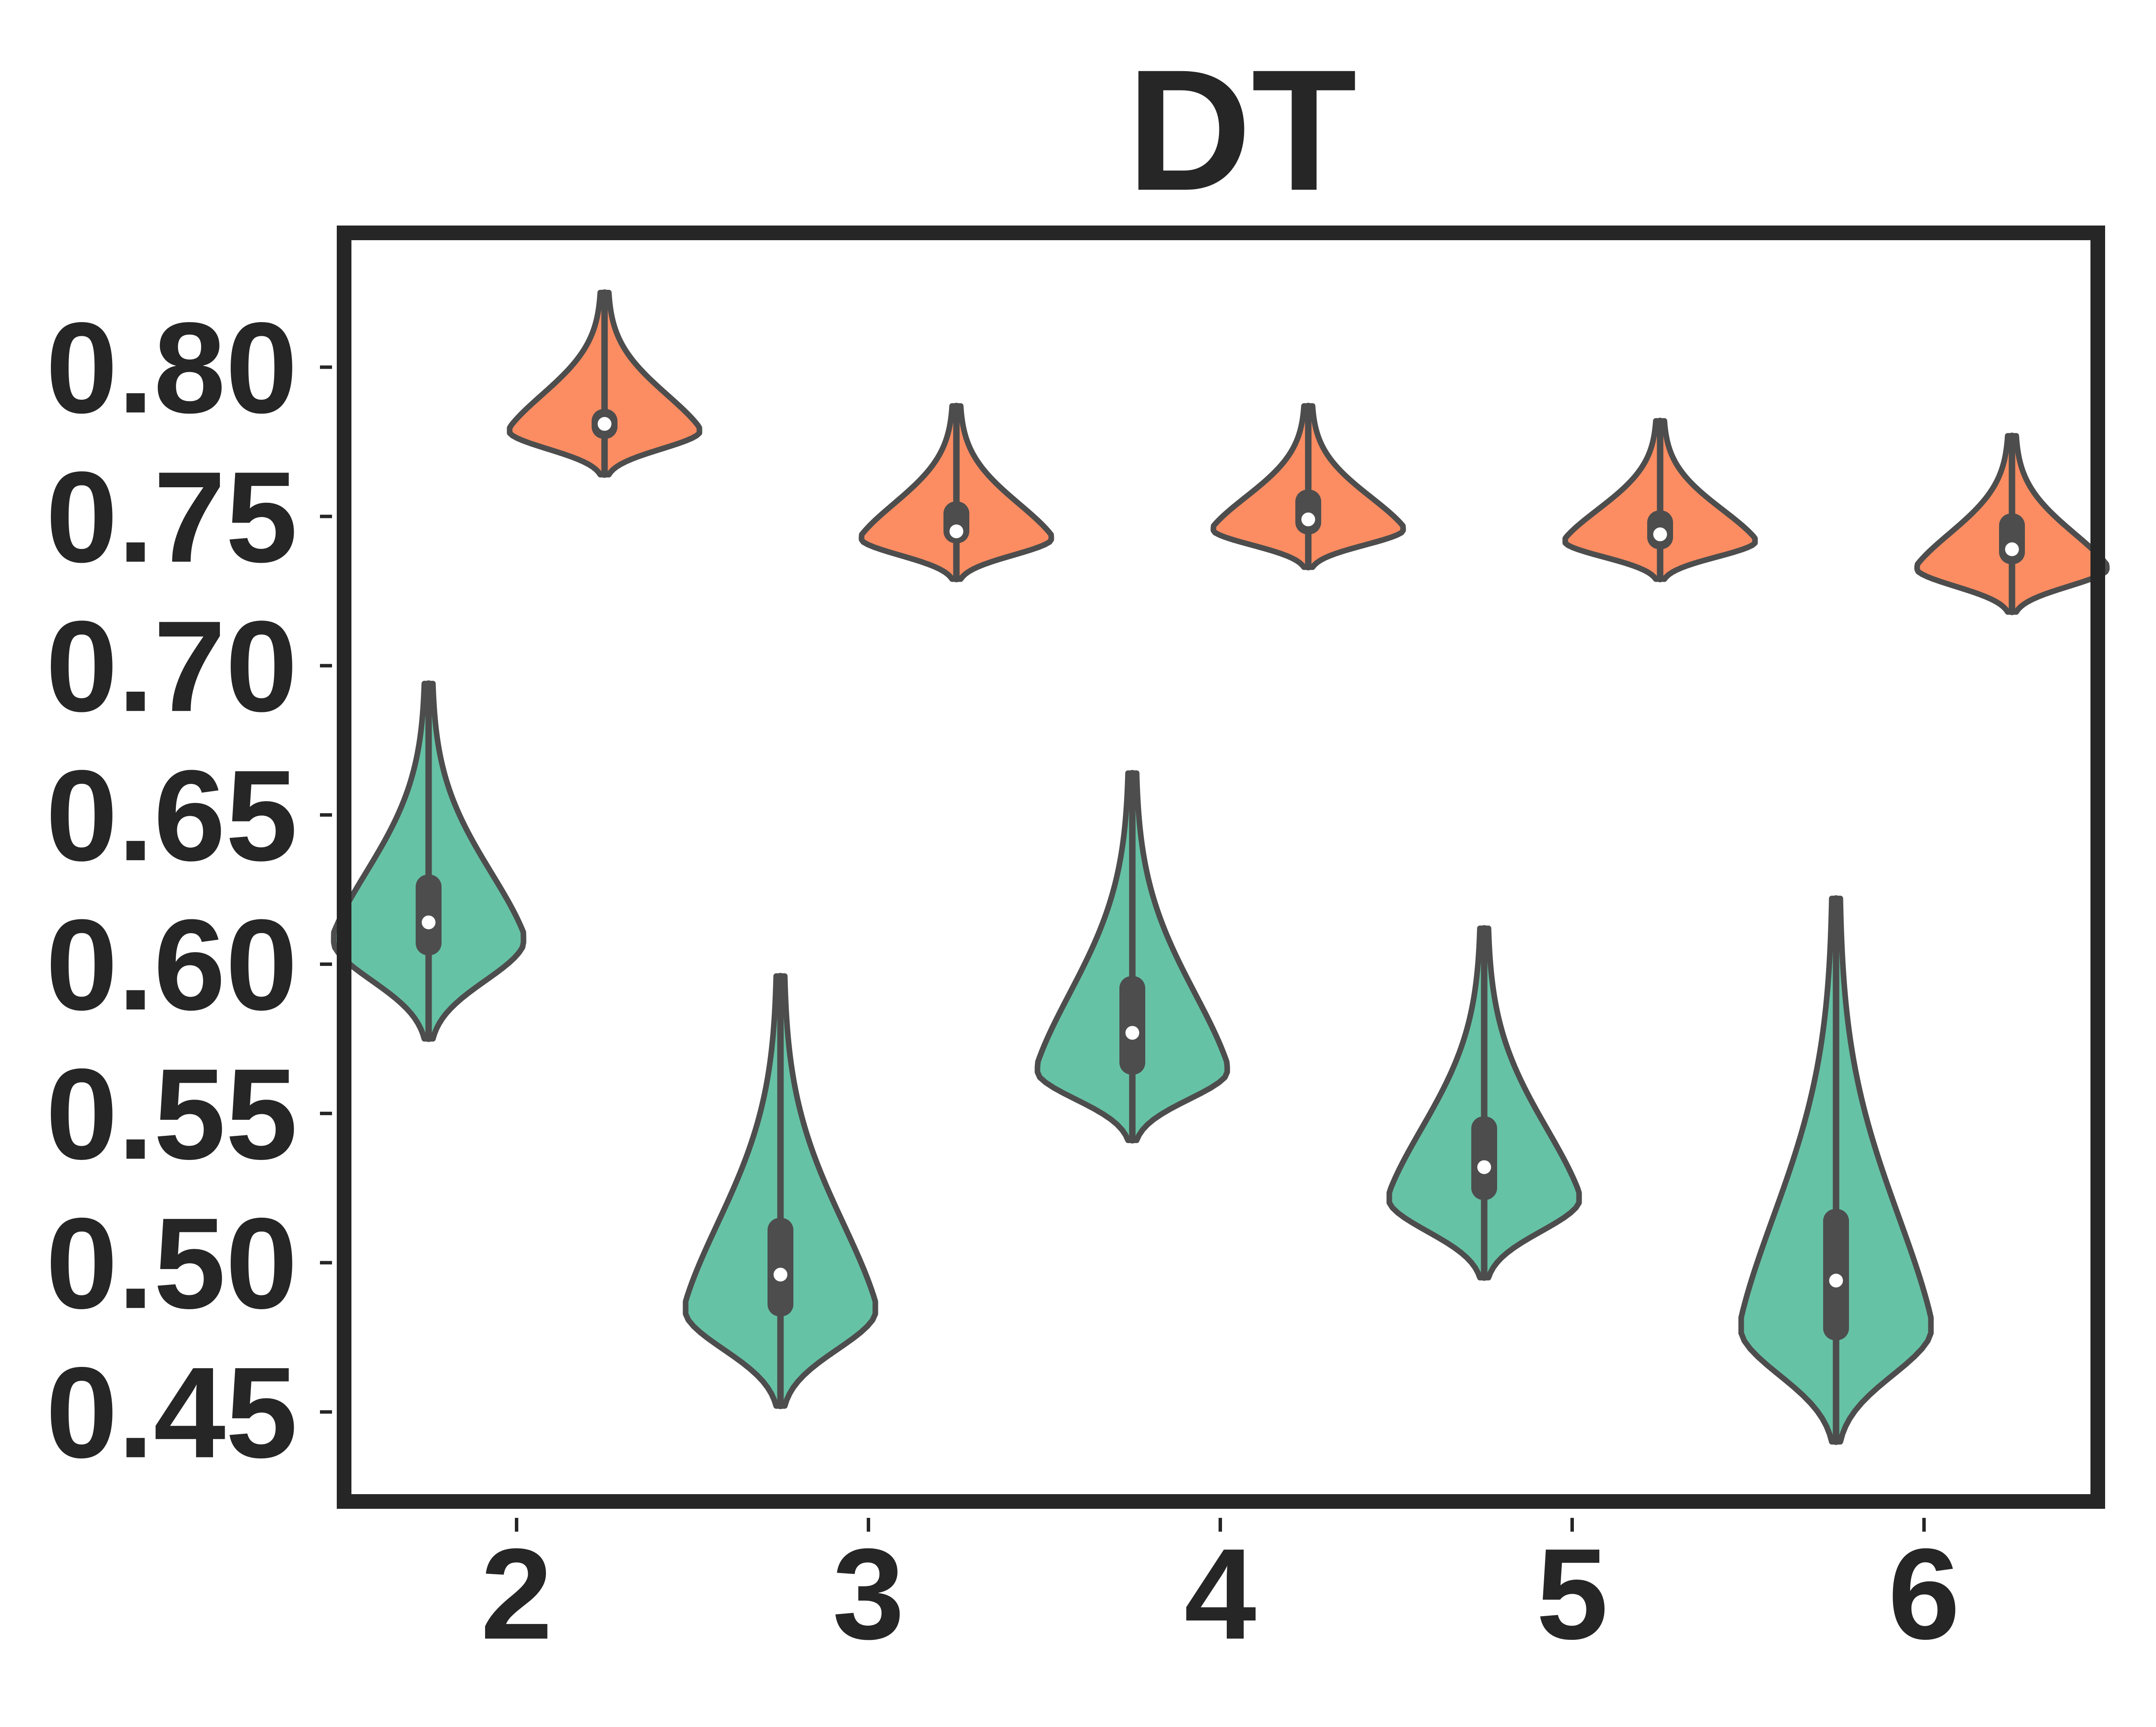 Image resolution: width=2156 pixels, height=1727 pixels. I want to click on y-tick-label: 0.70, so click(172, 666).